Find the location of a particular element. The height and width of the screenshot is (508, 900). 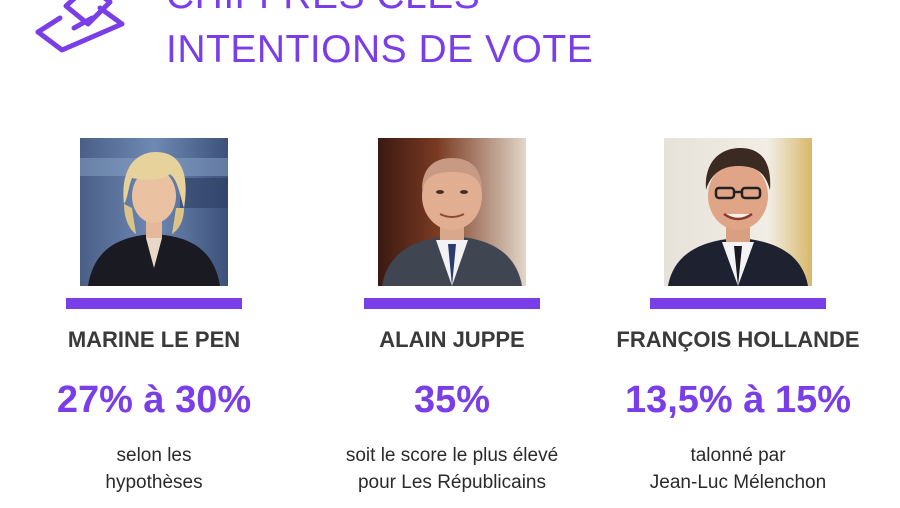

description-line: hypothèses is located at coordinates (154, 482).